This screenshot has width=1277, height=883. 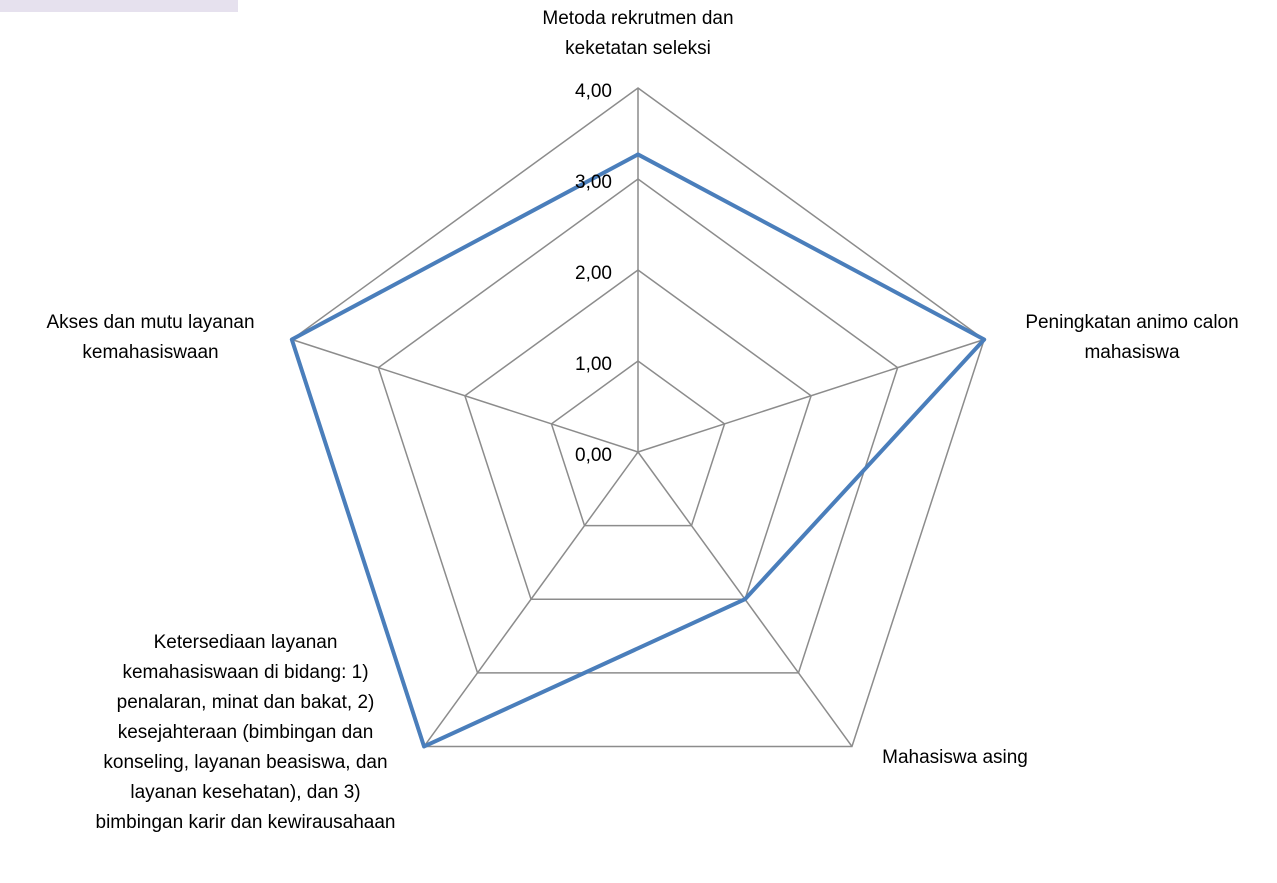 I want to click on category-label: Metoda rekrutmen dan keketatan seleksi, so click(x=638, y=33).